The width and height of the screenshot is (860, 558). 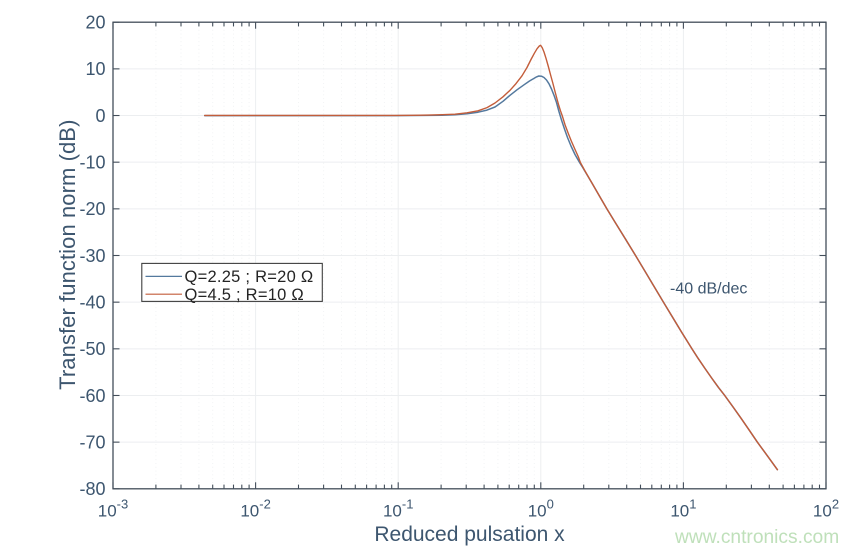 I want to click on svg-text: Q=4.5 ; R=10 Ω, so click(x=244, y=295).